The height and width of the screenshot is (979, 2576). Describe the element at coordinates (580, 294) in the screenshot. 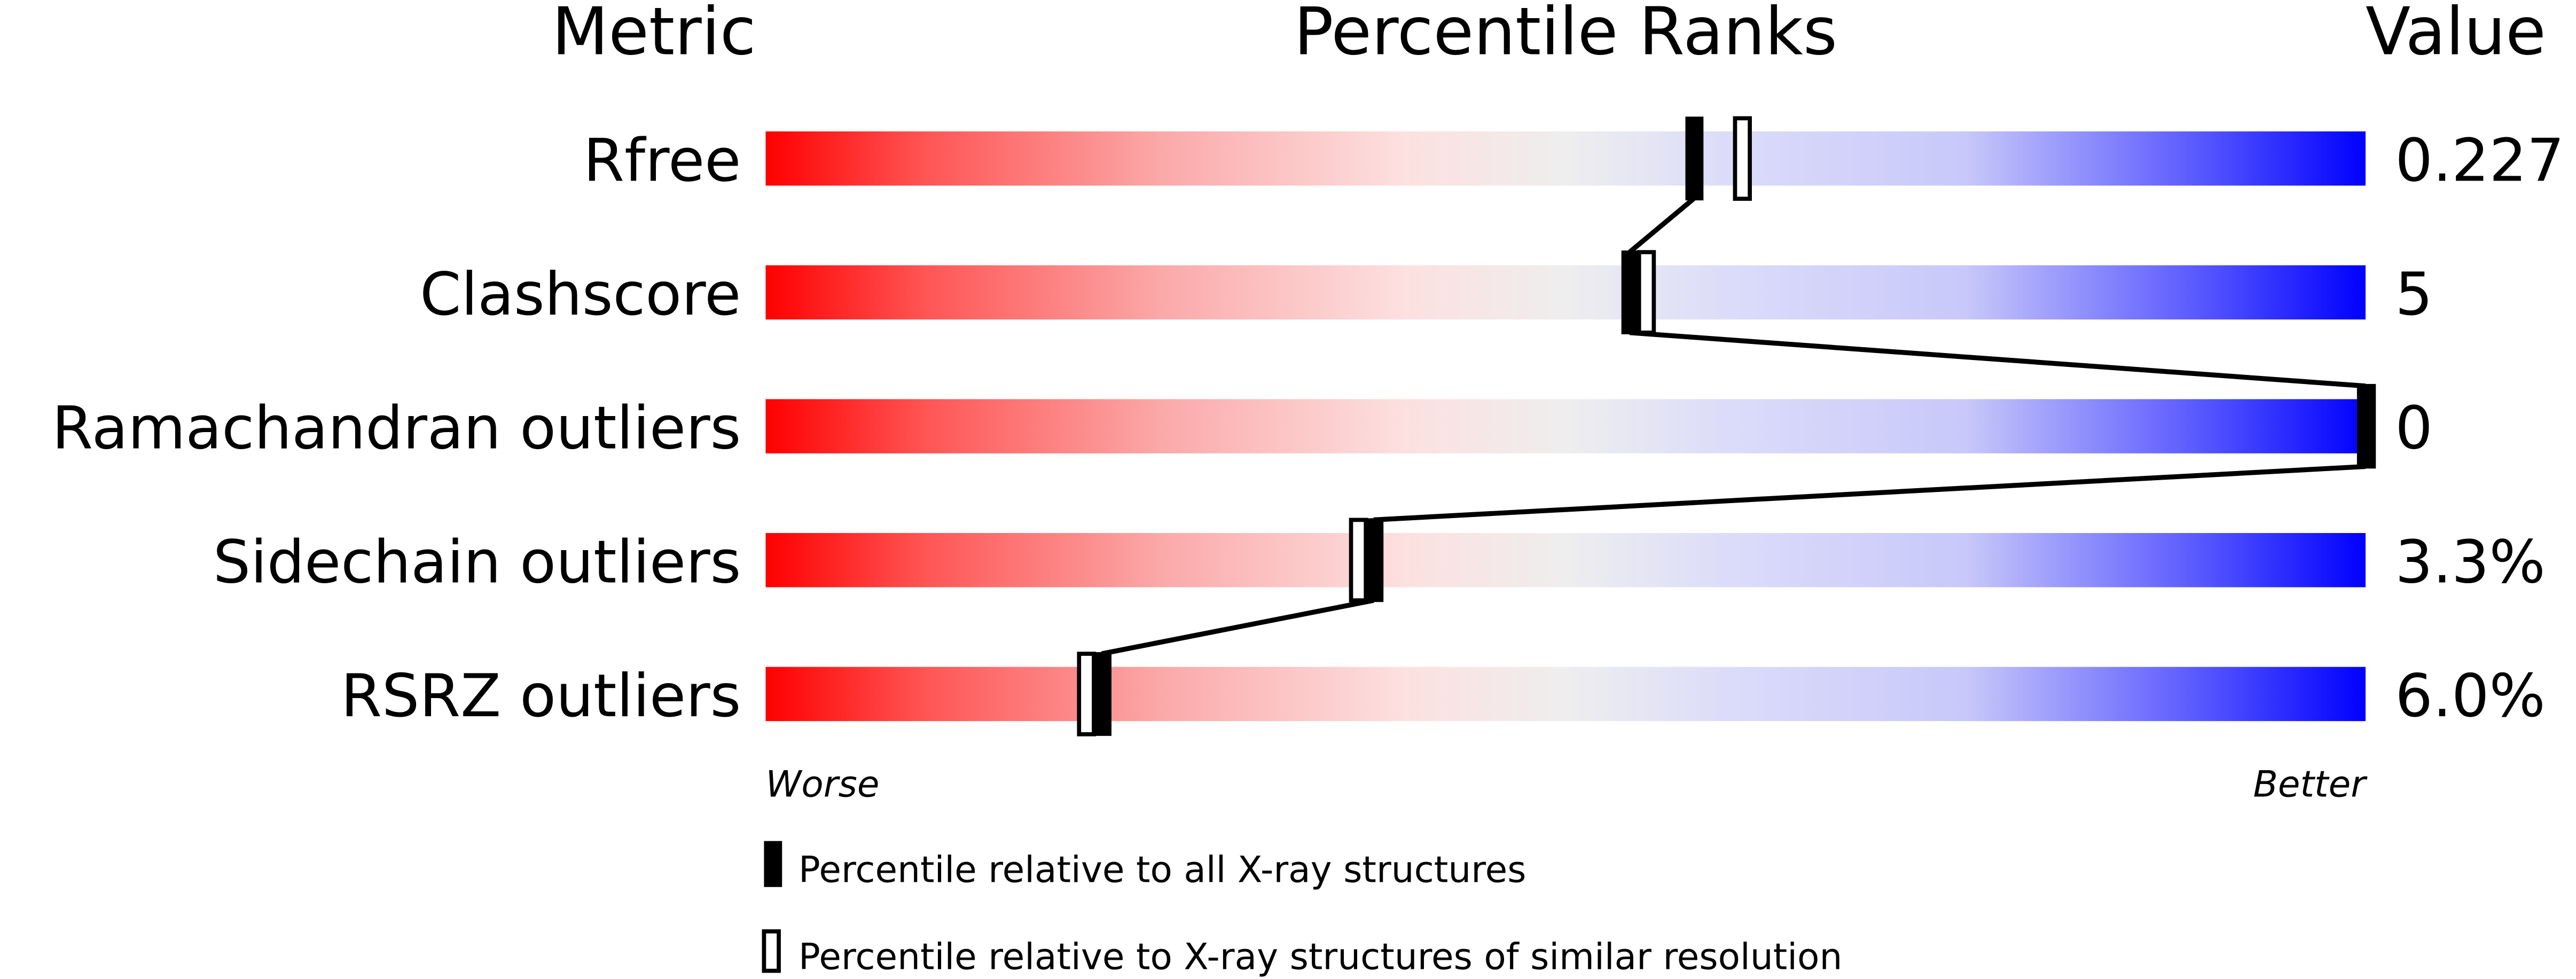

I see `metric-label: Clashscore` at that location.